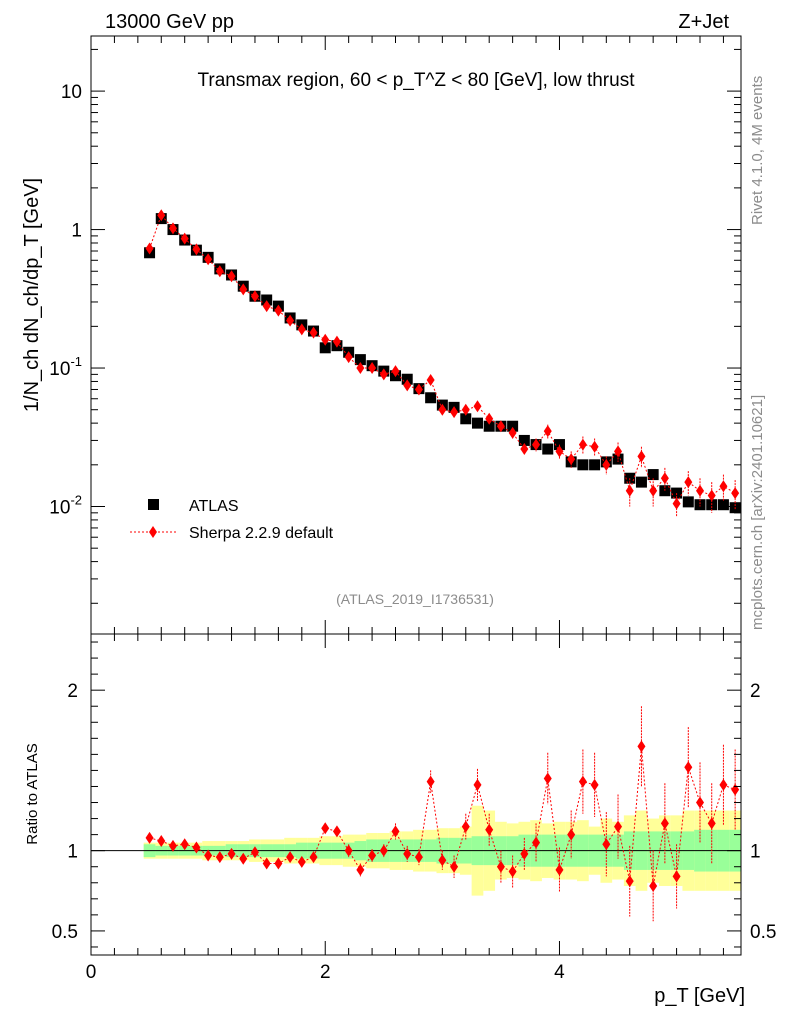 This screenshot has height=1024, width=786. Describe the element at coordinates (65, 367) in the screenshot. I see `y-tick-label: 10-1` at that location.